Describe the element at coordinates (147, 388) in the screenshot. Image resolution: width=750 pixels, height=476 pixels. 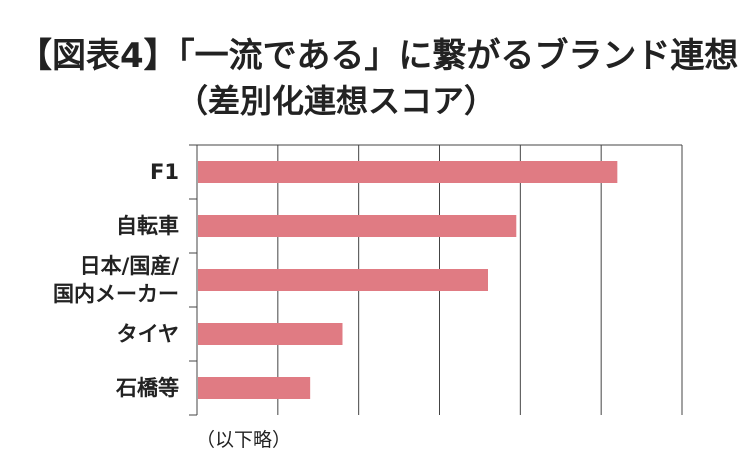
I see `category-label: 石橋等` at that location.